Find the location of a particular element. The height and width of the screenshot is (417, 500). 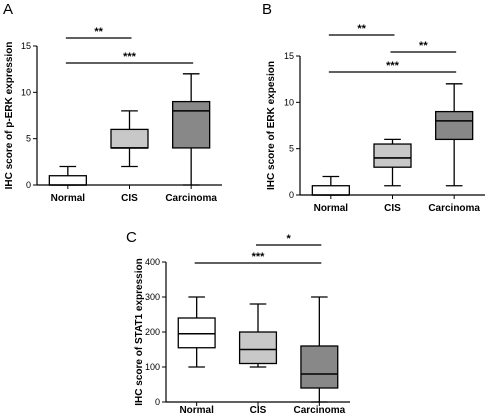

y-axis-title: IHC score of p-ERK expression is located at coordinates (9, 116).